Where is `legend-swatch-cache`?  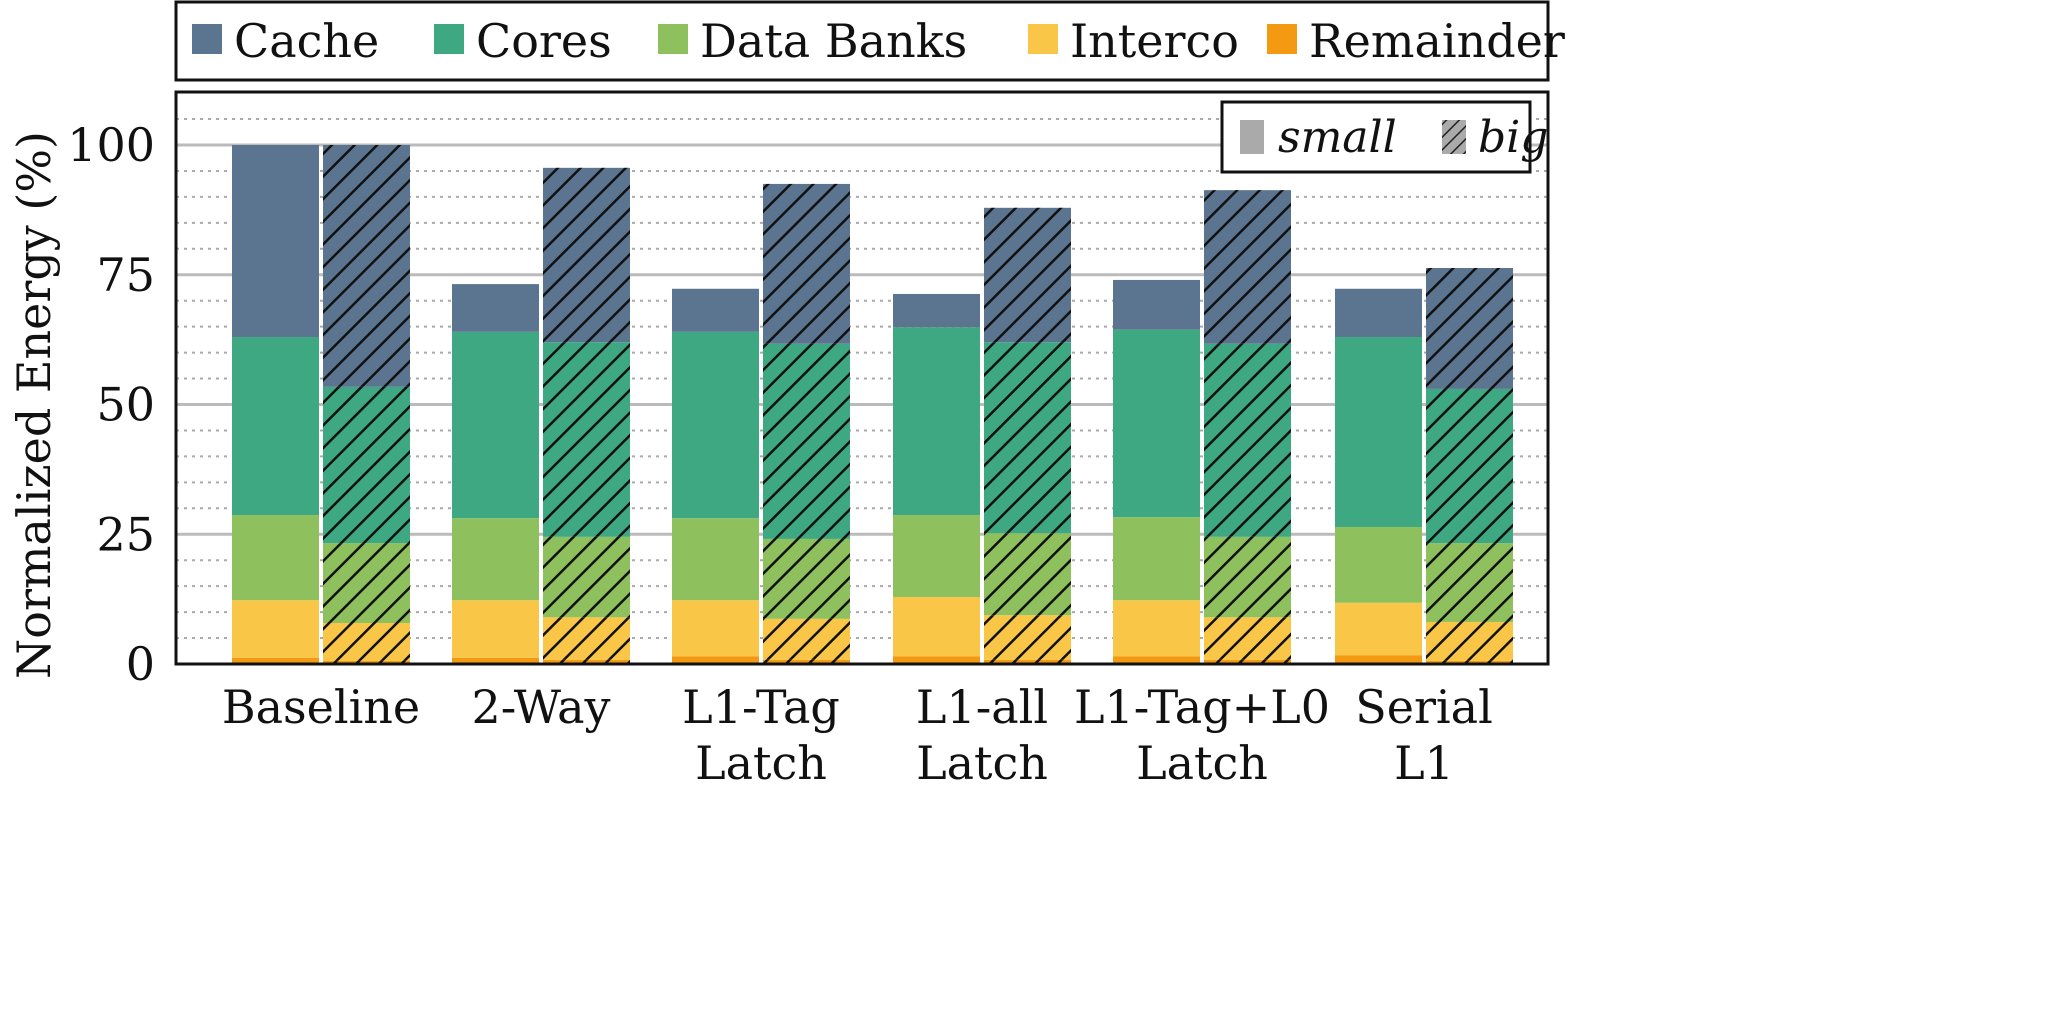 legend-swatch-cache is located at coordinates (207, 39).